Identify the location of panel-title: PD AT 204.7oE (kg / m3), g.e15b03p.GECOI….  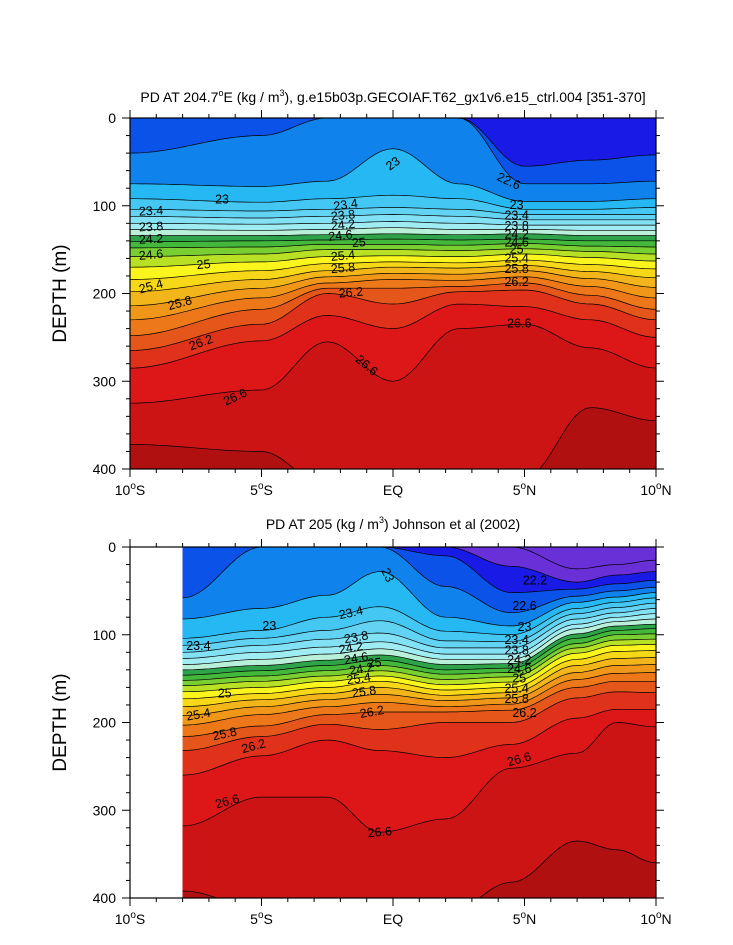
(392, 96).